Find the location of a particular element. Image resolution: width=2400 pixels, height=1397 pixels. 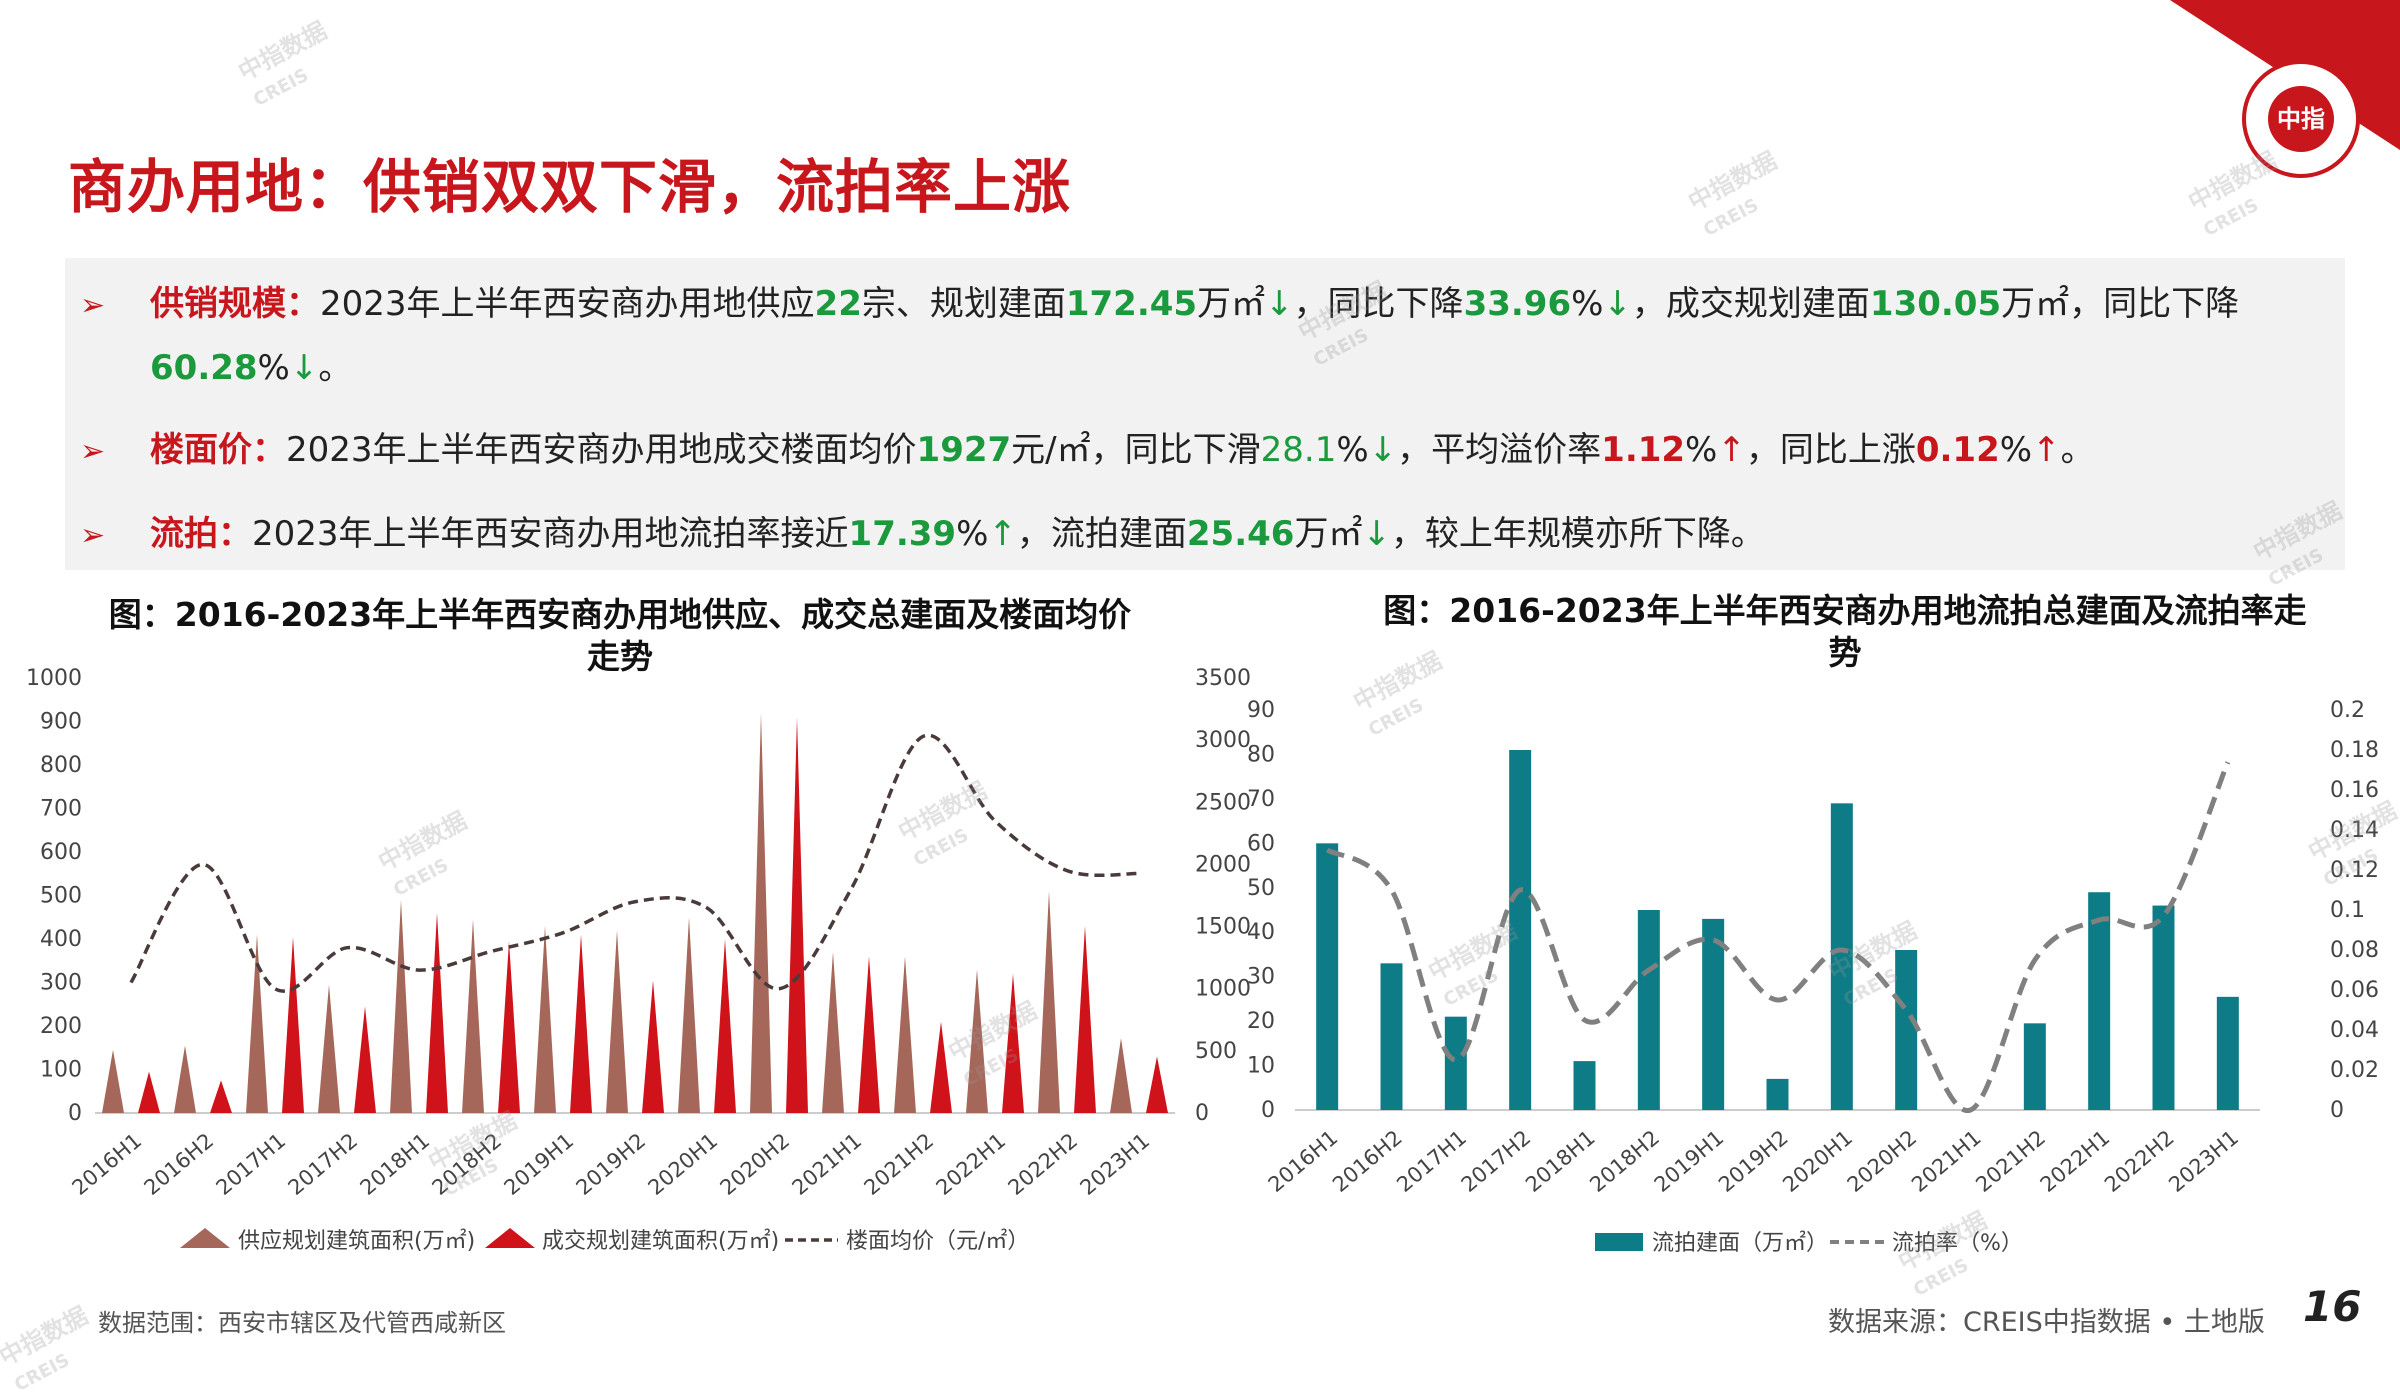

bullet-text-run: 17.39 is located at coordinates (902, 534).